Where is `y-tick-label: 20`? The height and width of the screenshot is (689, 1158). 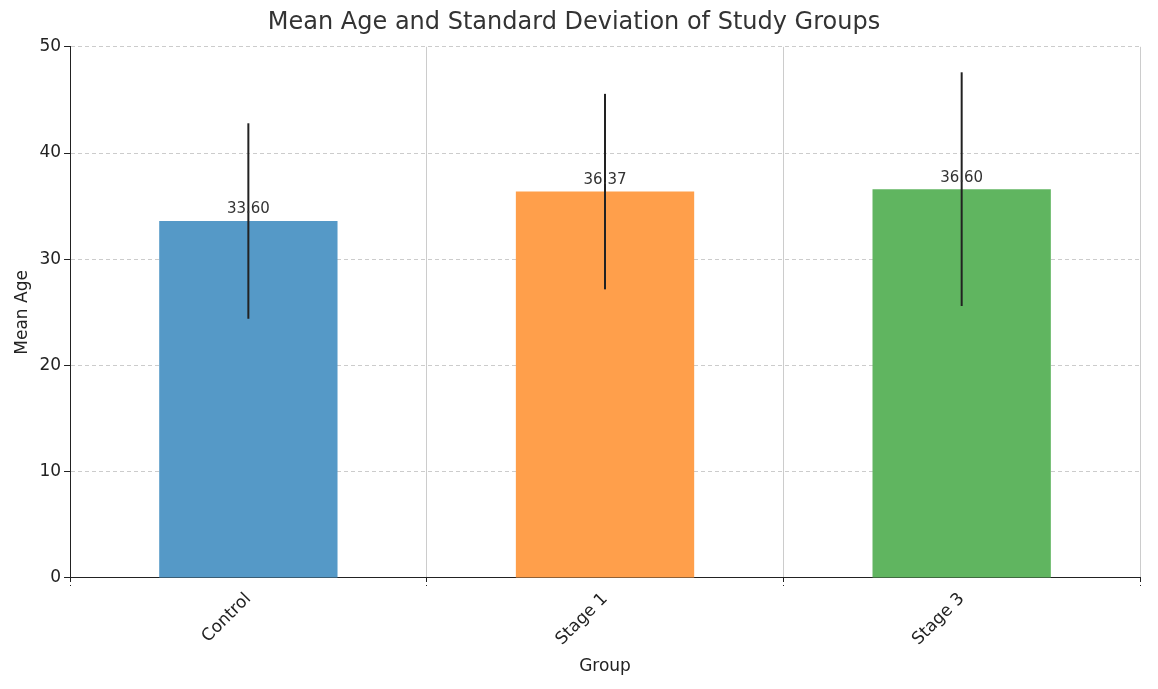 y-tick-label: 20 is located at coordinates (50, 363).